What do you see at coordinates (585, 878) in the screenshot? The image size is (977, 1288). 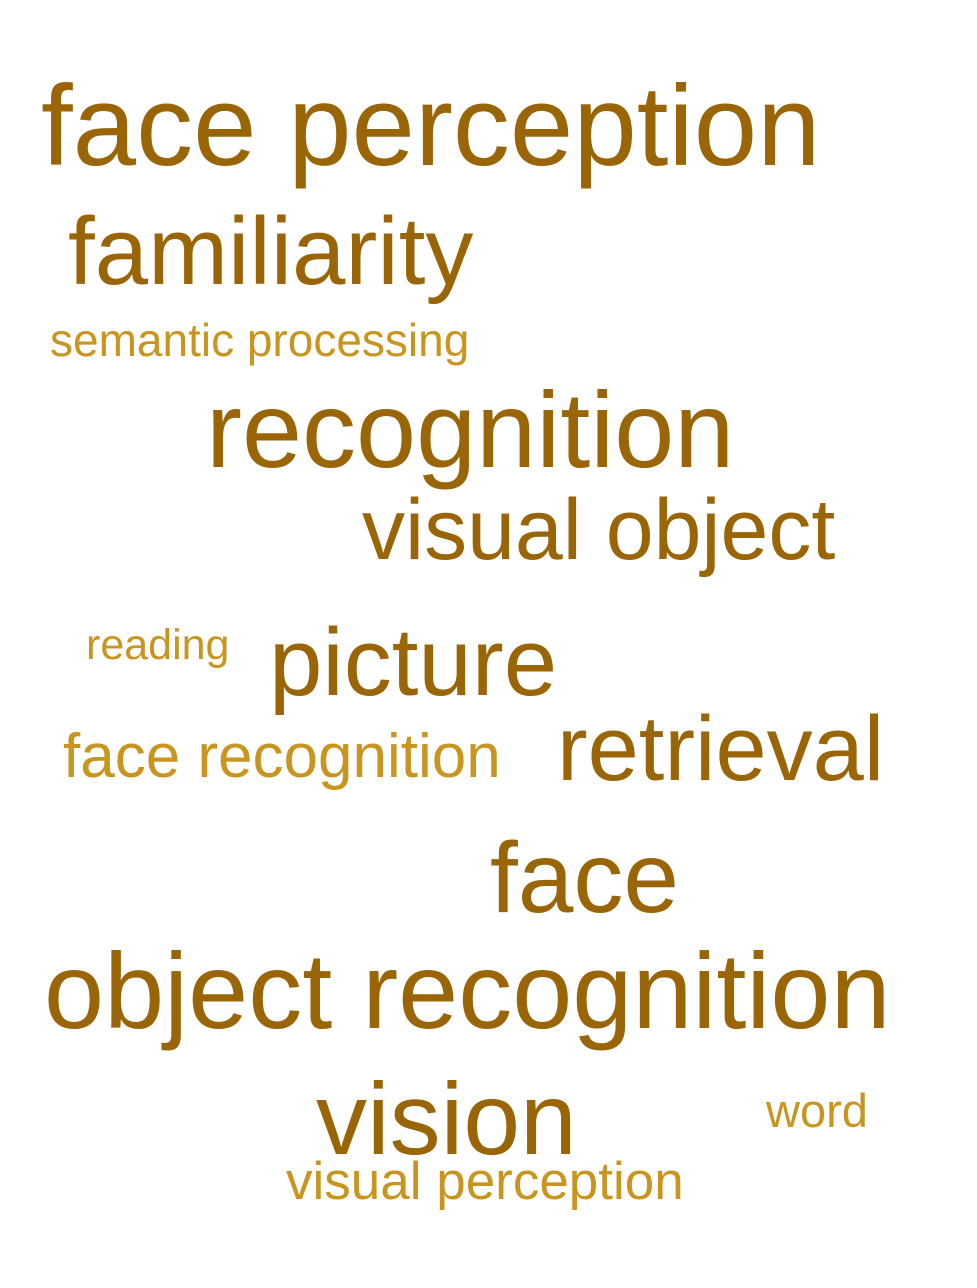 I see `word-face: face` at bounding box center [585, 878].